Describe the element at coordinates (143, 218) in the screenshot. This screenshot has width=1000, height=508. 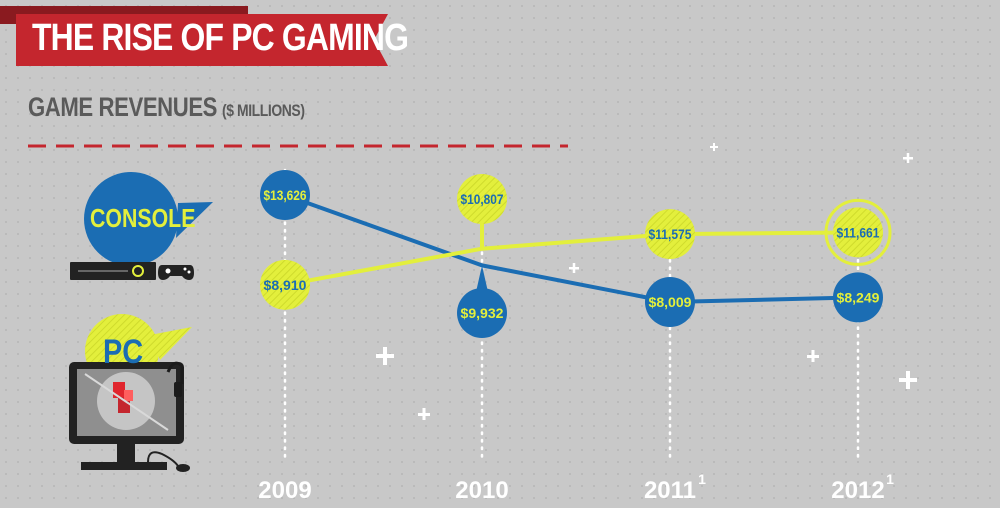
I see `console-label: CONSOLE` at that location.